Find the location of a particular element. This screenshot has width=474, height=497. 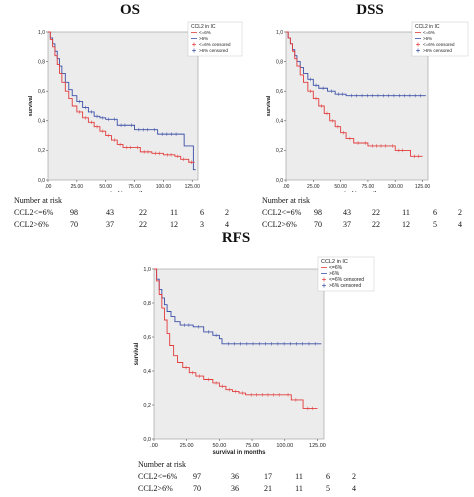

at-risk-cell: 17 is located at coordinates (268, 476).